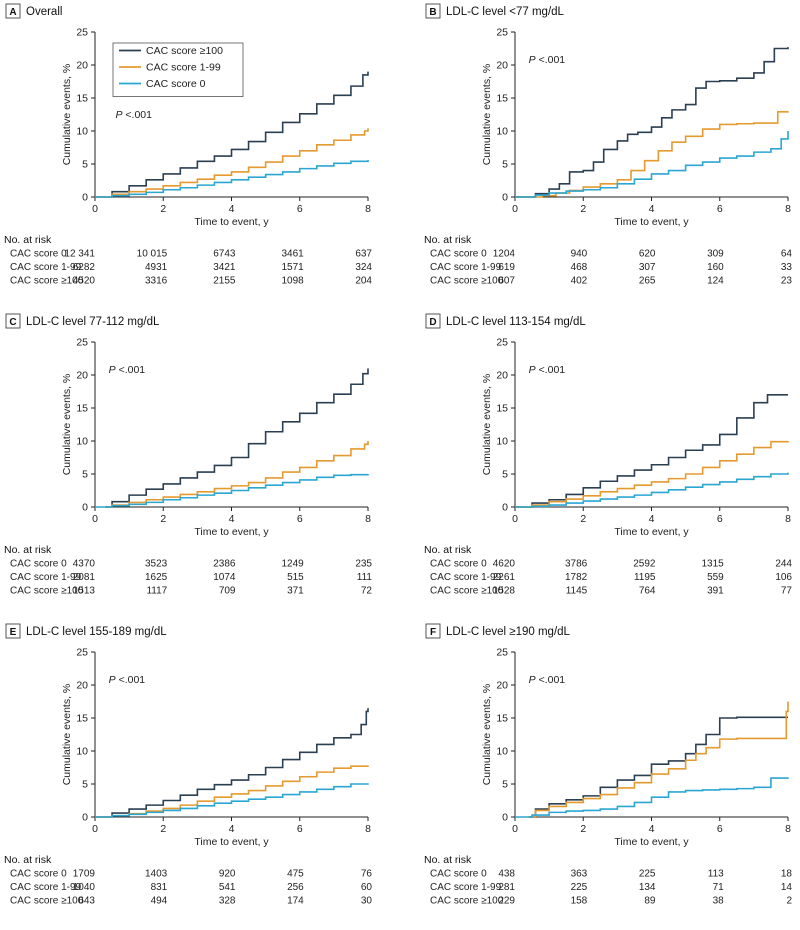 The width and height of the screenshot is (800, 930). Describe the element at coordinates (365, 577) in the screenshot. I see `at-risk-value: 111` at that location.